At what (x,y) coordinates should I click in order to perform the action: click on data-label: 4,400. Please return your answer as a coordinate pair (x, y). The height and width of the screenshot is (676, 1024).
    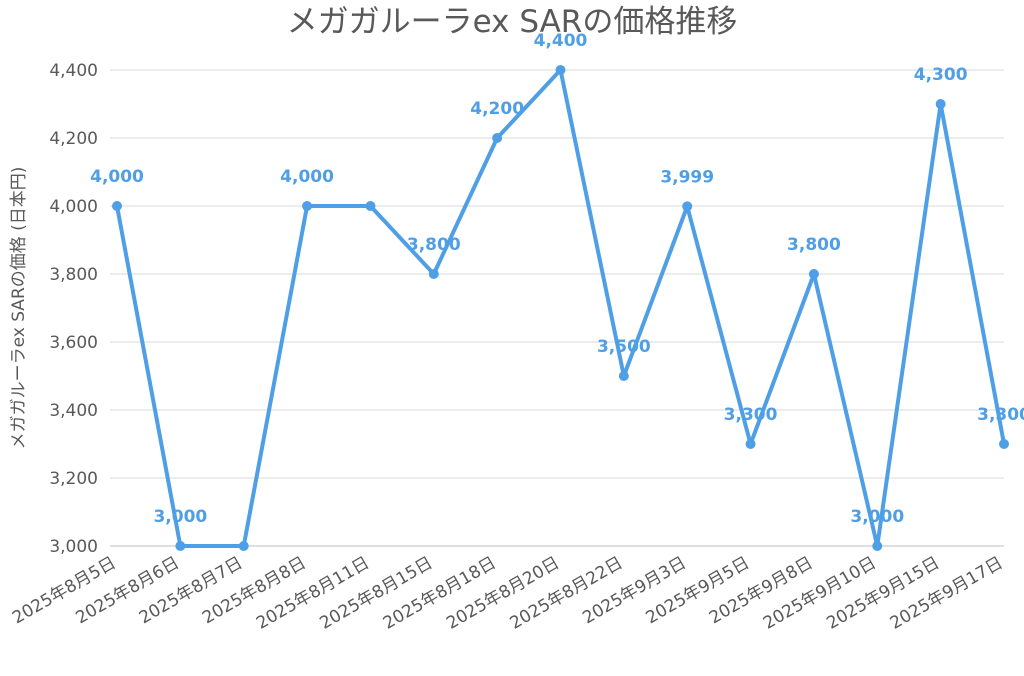
    Looking at the image, I should click on (561, 41).